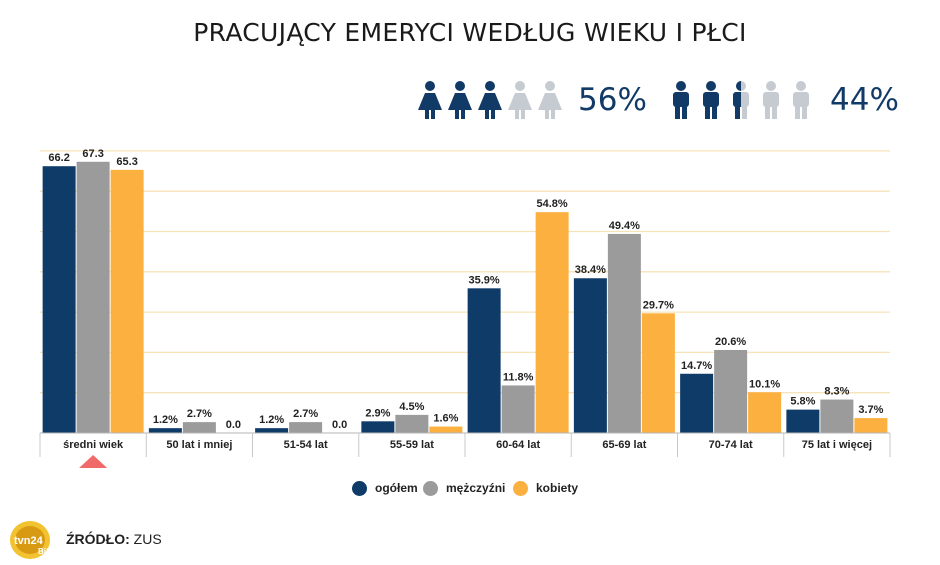 The image size is (940, 565). I want to click on men-percent: 44%, so click(864, 100).